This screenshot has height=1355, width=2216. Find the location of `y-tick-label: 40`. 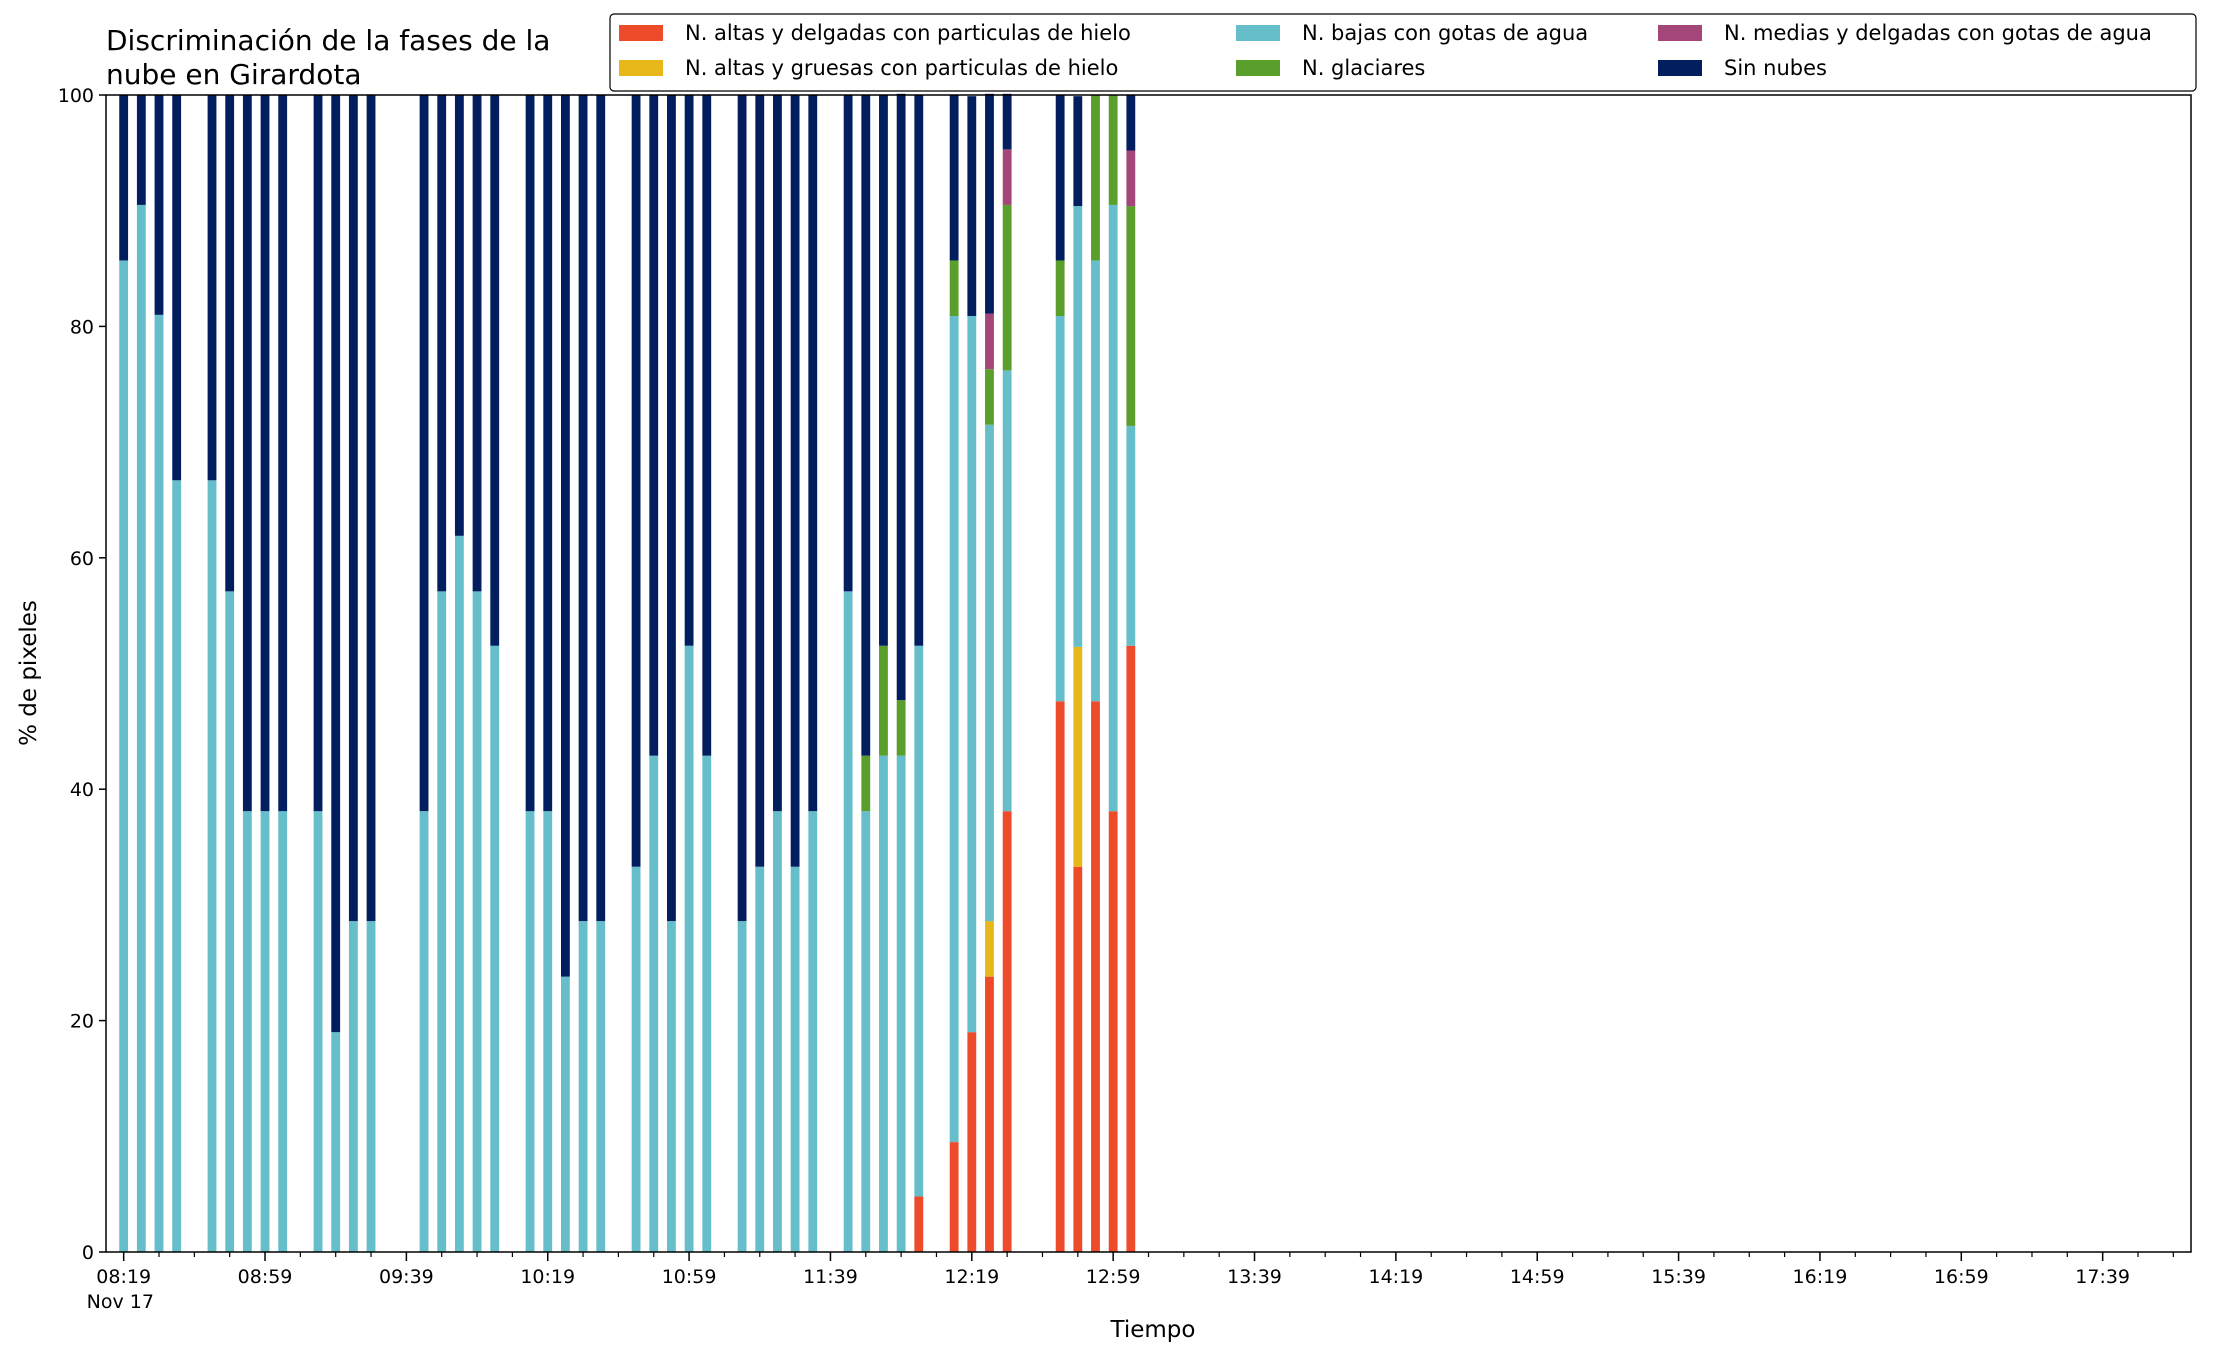

y-tick-label: 40 is located at coordinates (82, 790).